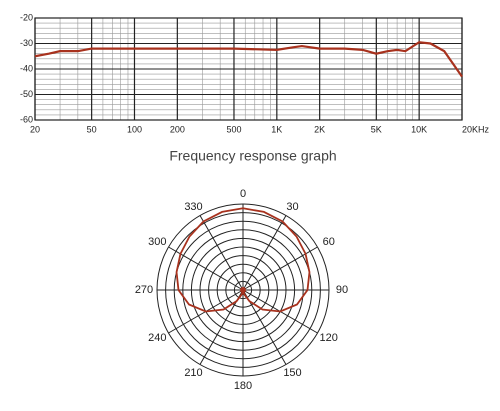 This screenshot has height=411, width=500. Describe the element at coordinates (329, 242) in the screenshot. I see `angle-label: 60` at that location.